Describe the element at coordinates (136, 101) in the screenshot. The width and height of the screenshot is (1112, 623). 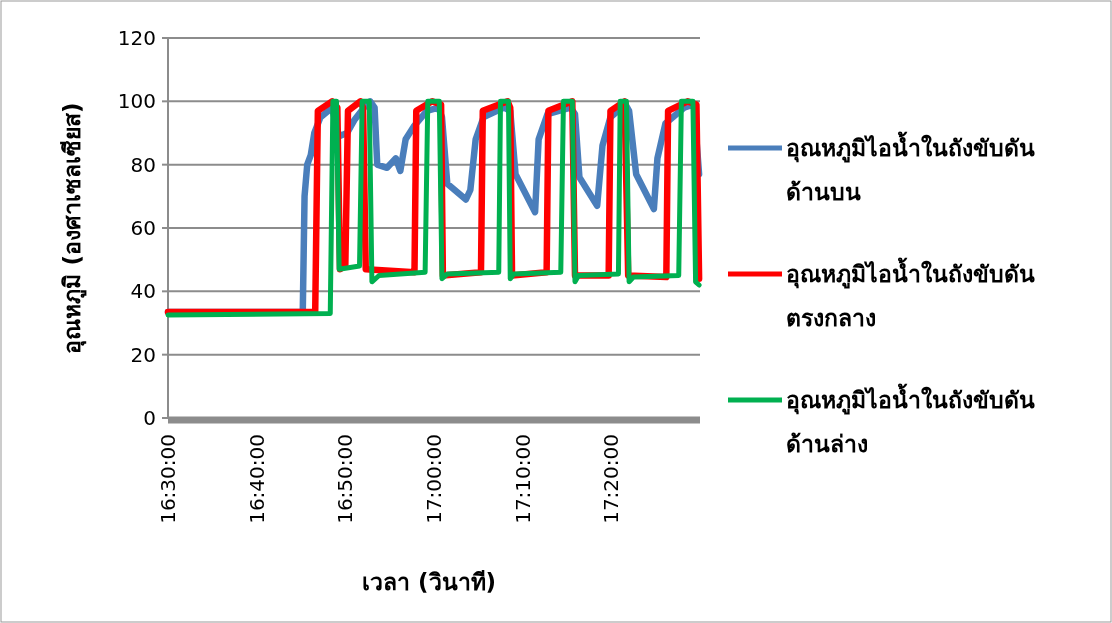
I see `y-tick-label: 100` at that location.